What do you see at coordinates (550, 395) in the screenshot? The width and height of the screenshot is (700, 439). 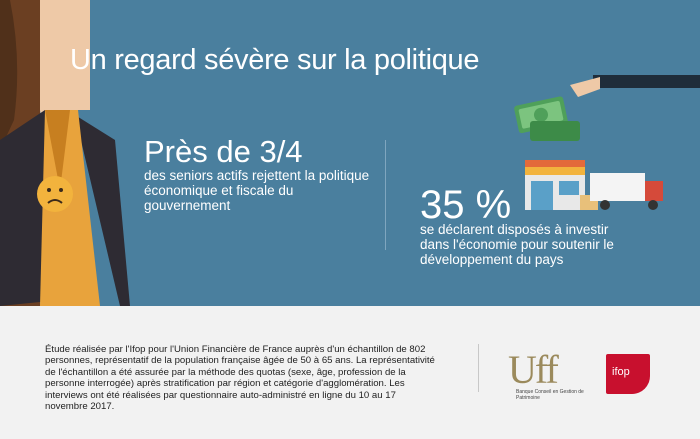 I see `uff-tagline: Banque Conseil en Gestion de Patrimoine` at bounding box center [550, 395].